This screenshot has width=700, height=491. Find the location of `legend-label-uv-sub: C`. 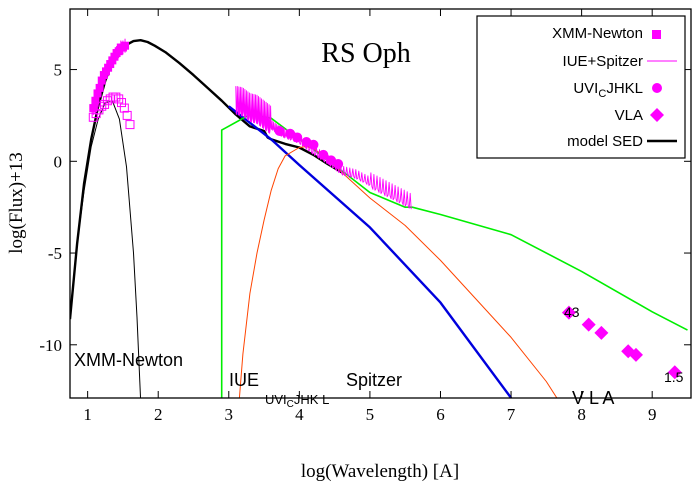

legend-label-uv-sub: C is located at coordinates (602, 94).